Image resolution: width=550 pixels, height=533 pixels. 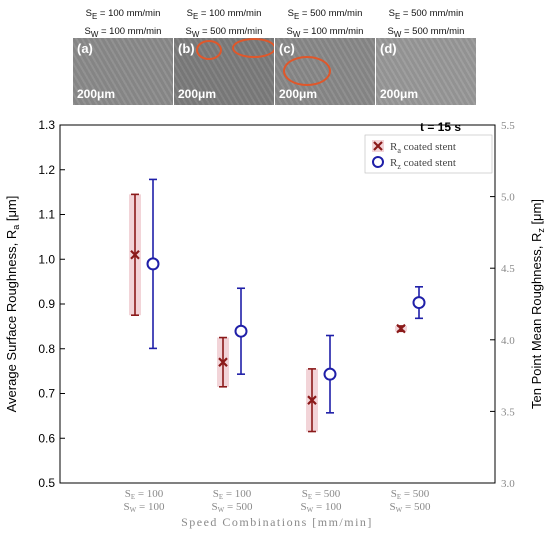 I want to click on y-right-tick-label: 5.0, so click(x=508, y=198).